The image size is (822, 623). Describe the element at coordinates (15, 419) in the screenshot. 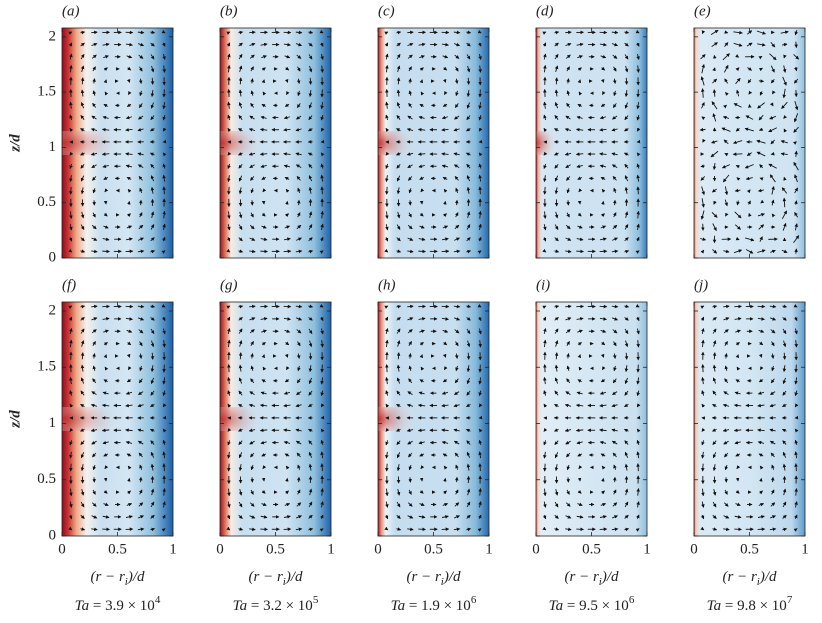

I see `y-axis-label: z/d` at that location.